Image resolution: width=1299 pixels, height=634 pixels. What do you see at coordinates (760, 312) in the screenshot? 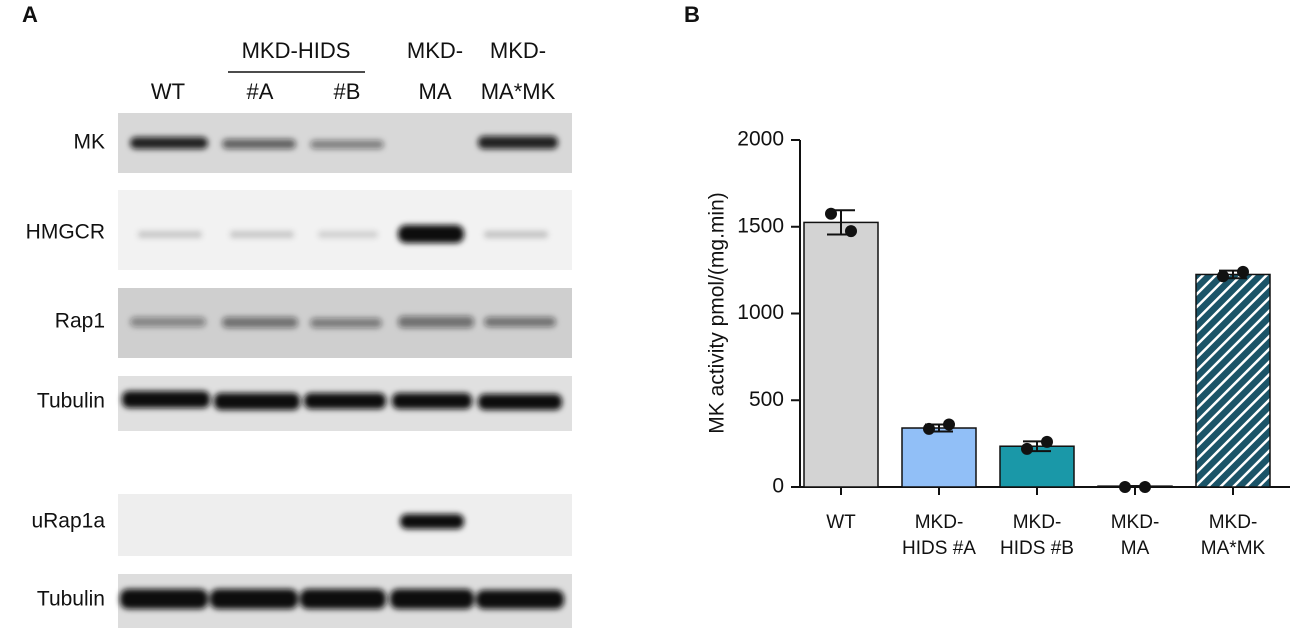
I see `y-tick-label: 1000` at bounding box center [760, 312].